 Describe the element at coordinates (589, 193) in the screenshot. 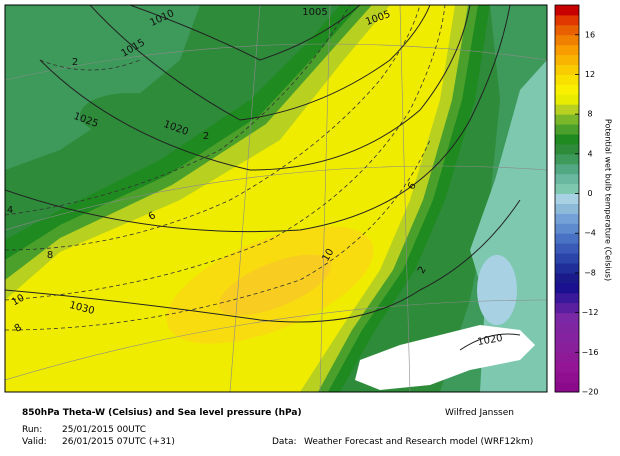

I see `colorbar-tick-label: 0` at that location.